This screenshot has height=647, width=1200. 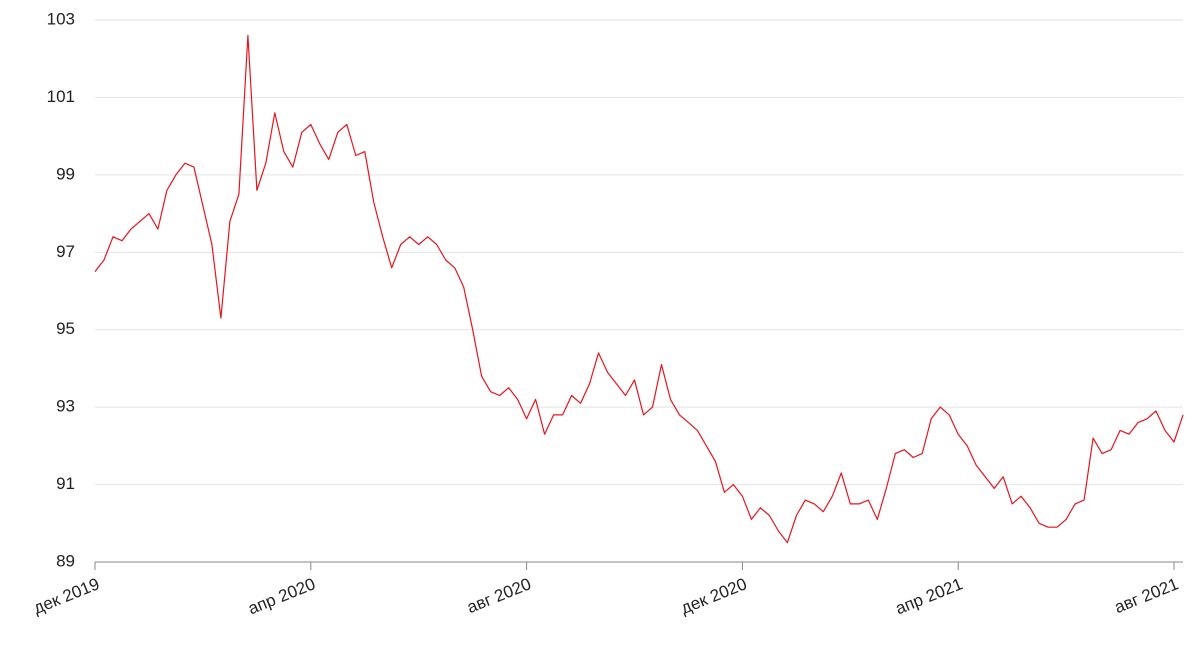 I want to click on y-tick-label: 101, so click(x=61, y=96).